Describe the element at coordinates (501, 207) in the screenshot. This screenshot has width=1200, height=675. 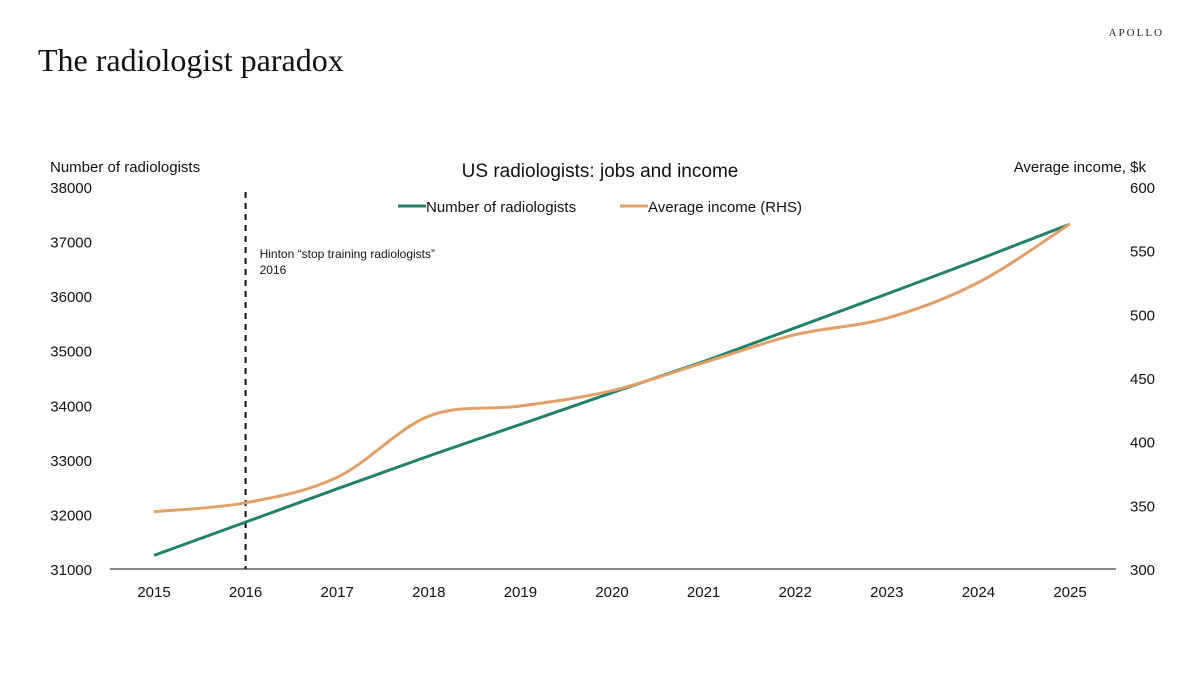
I see `legend-label-jobs: Number of radiologists` at that location.